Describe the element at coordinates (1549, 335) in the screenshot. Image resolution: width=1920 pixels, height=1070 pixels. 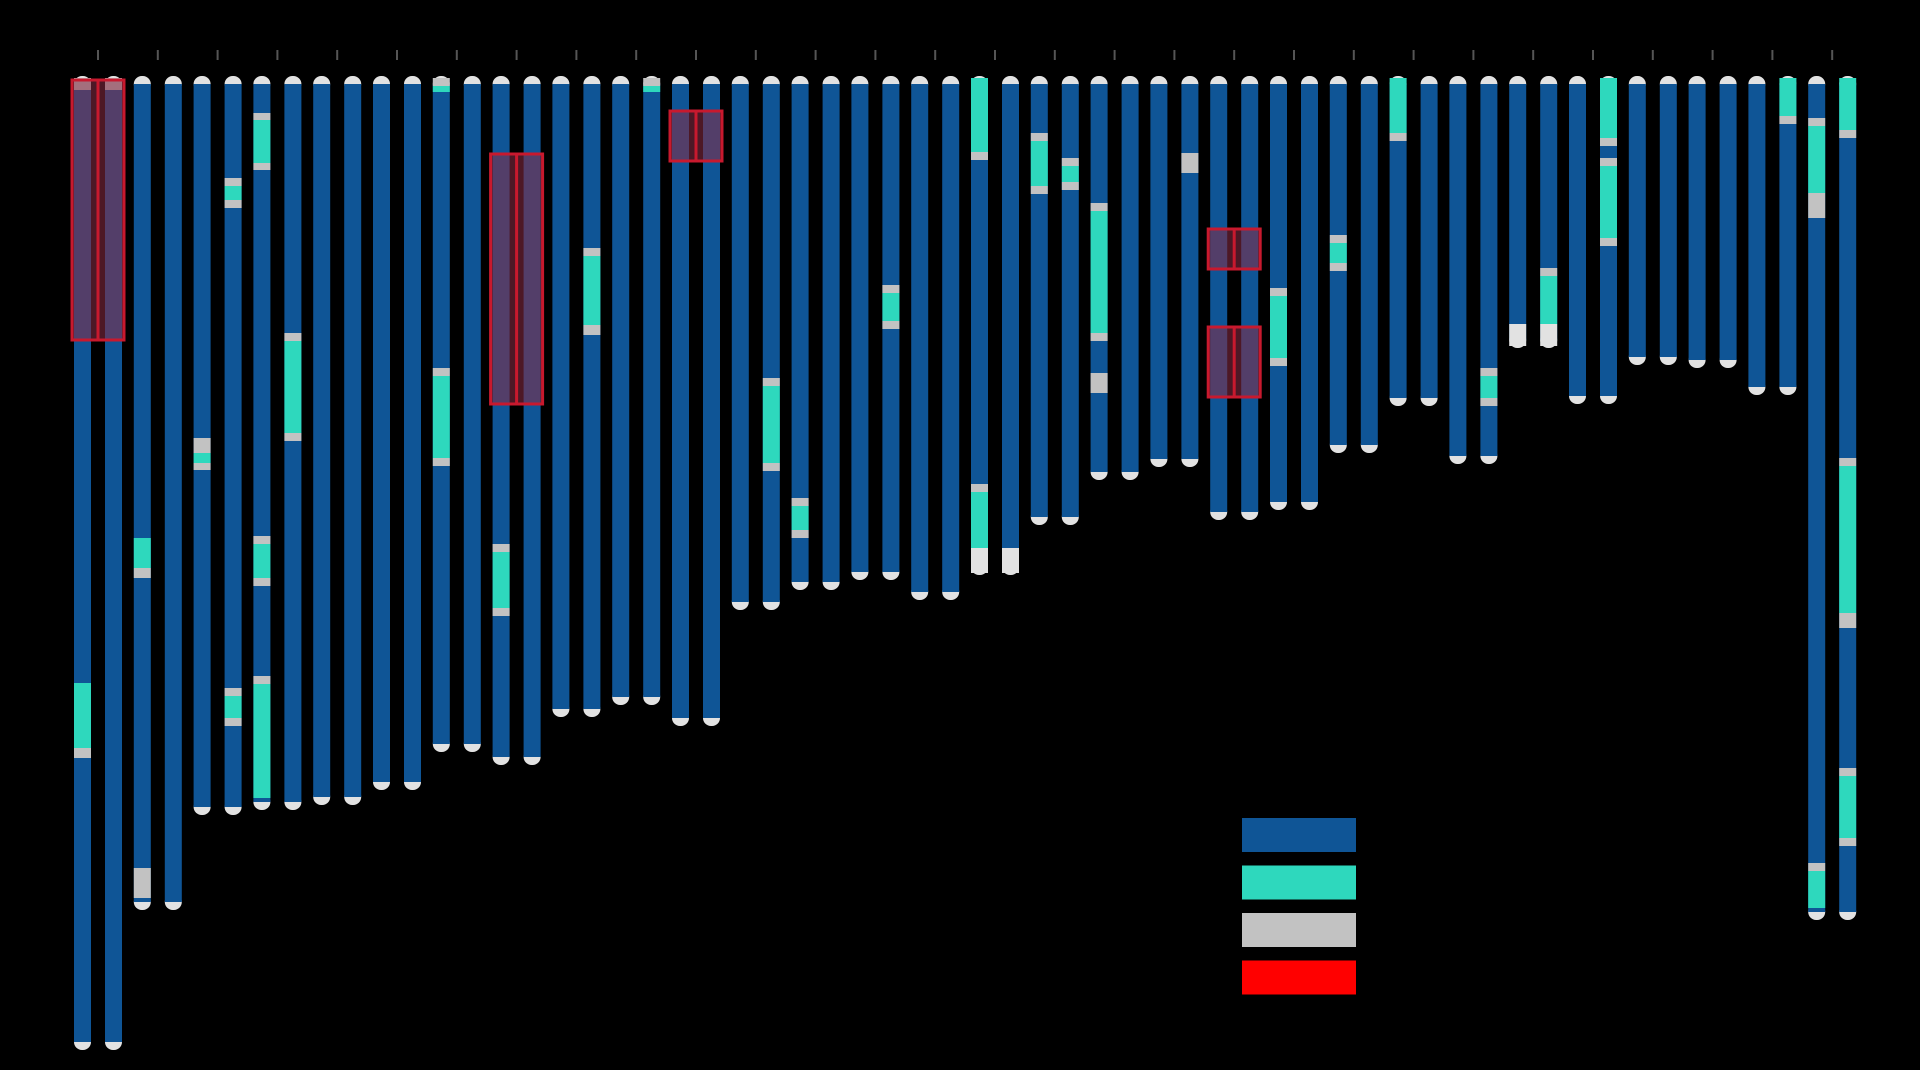
I see `band-tip` at that location.